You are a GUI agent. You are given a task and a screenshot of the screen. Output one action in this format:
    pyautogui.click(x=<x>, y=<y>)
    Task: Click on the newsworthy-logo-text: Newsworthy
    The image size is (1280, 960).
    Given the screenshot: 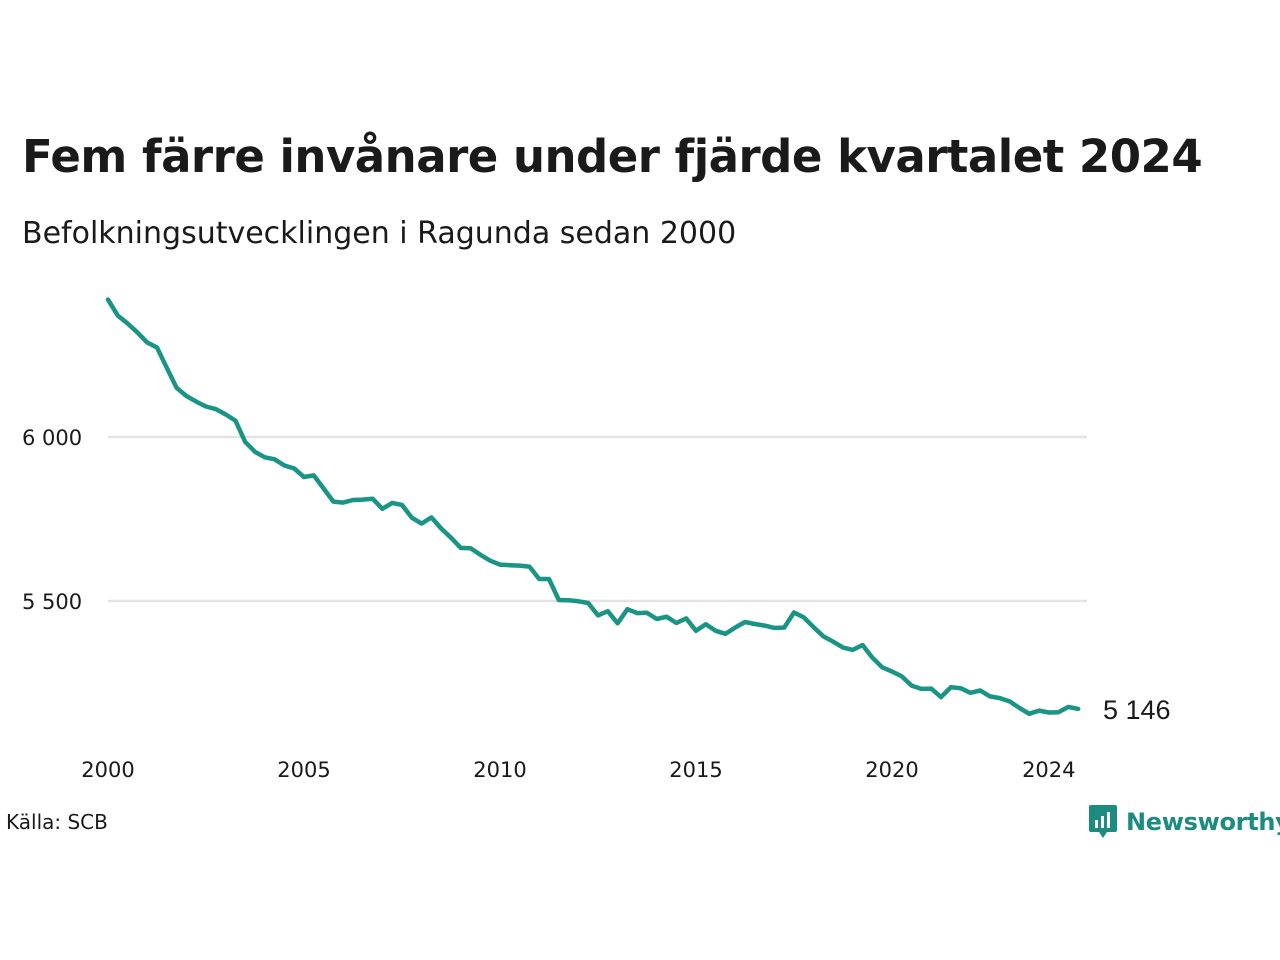 What is the action you would take?
    pyautogui.click(x=1203, y=822)
    